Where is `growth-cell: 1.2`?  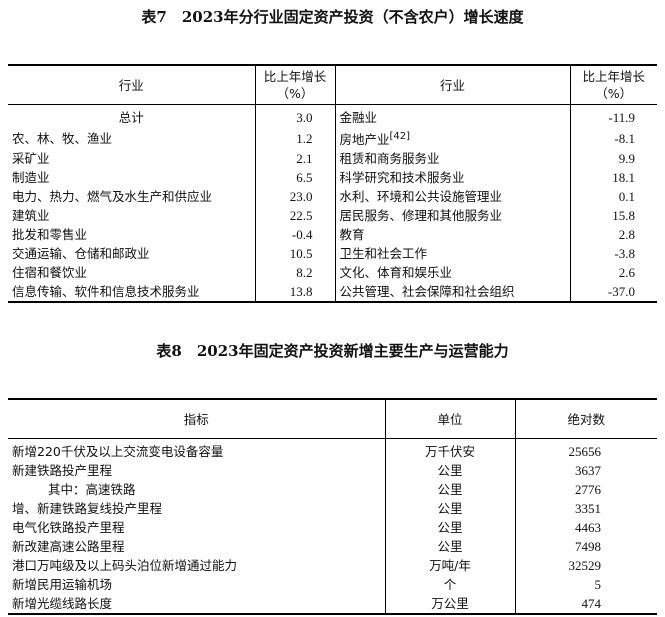
growth-cell: 1.2 is located at coordinates (295, 138).